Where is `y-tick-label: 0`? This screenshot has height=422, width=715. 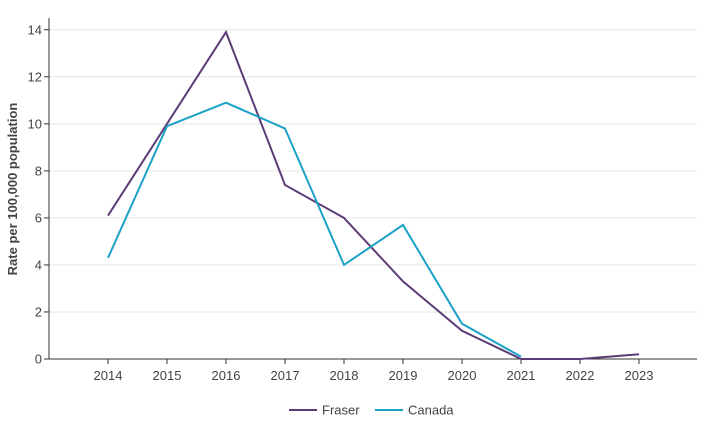
y-tick-label: 0 is located at coordinates (38, 359).